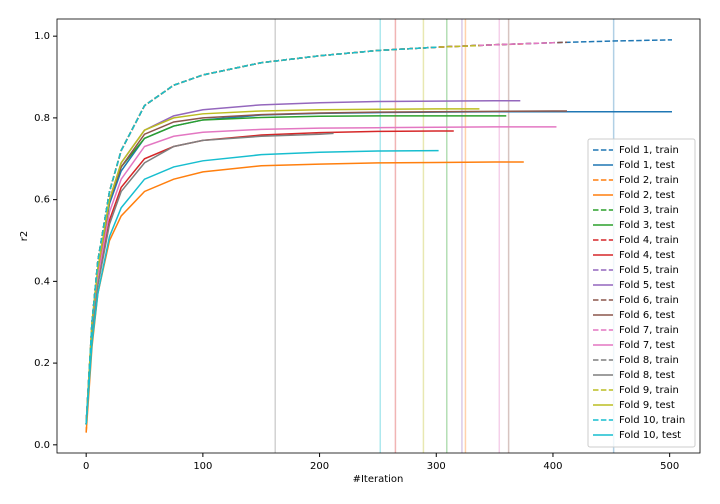 This screenshot has height=504, width=720. I want to click on legend-label: Fold 5, train, so click(649, 270).